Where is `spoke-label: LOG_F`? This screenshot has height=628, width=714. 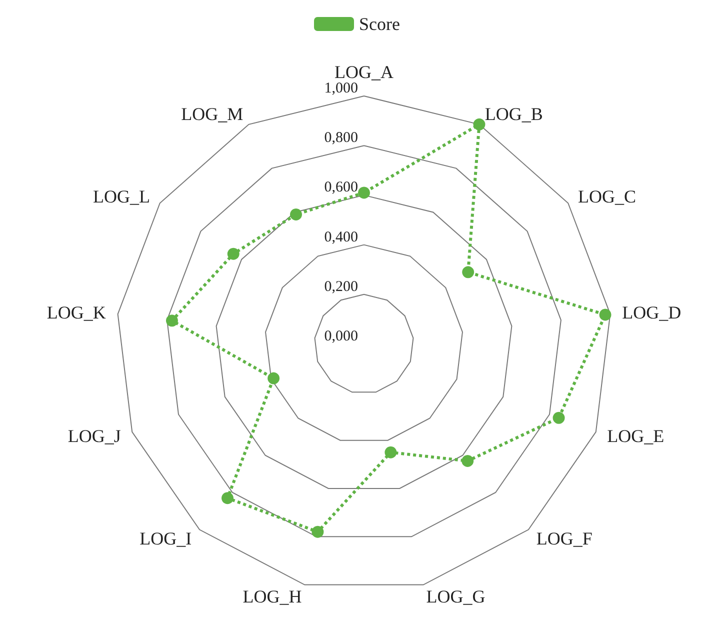 spoke-label: LOG_F is located at coordinates (564, 538).